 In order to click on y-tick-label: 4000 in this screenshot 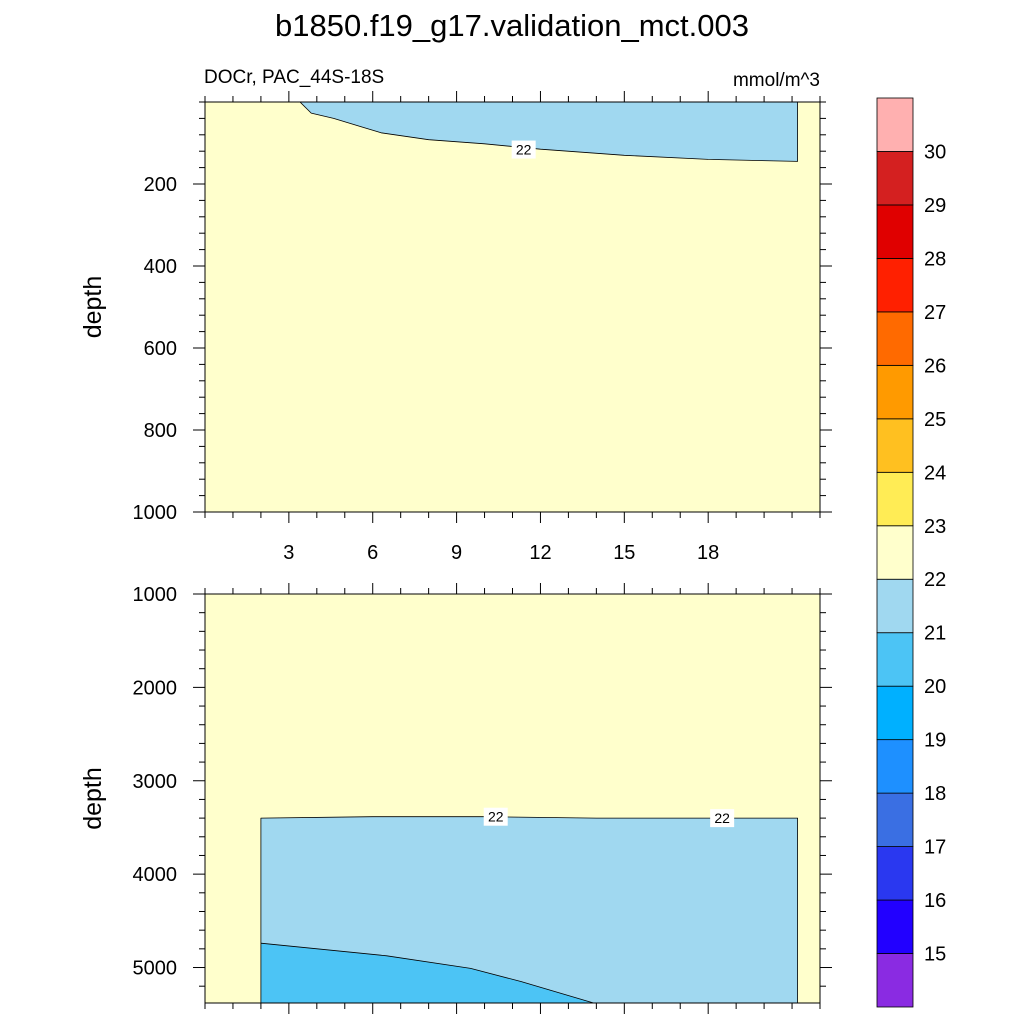, I will do `click(155, 875)`.